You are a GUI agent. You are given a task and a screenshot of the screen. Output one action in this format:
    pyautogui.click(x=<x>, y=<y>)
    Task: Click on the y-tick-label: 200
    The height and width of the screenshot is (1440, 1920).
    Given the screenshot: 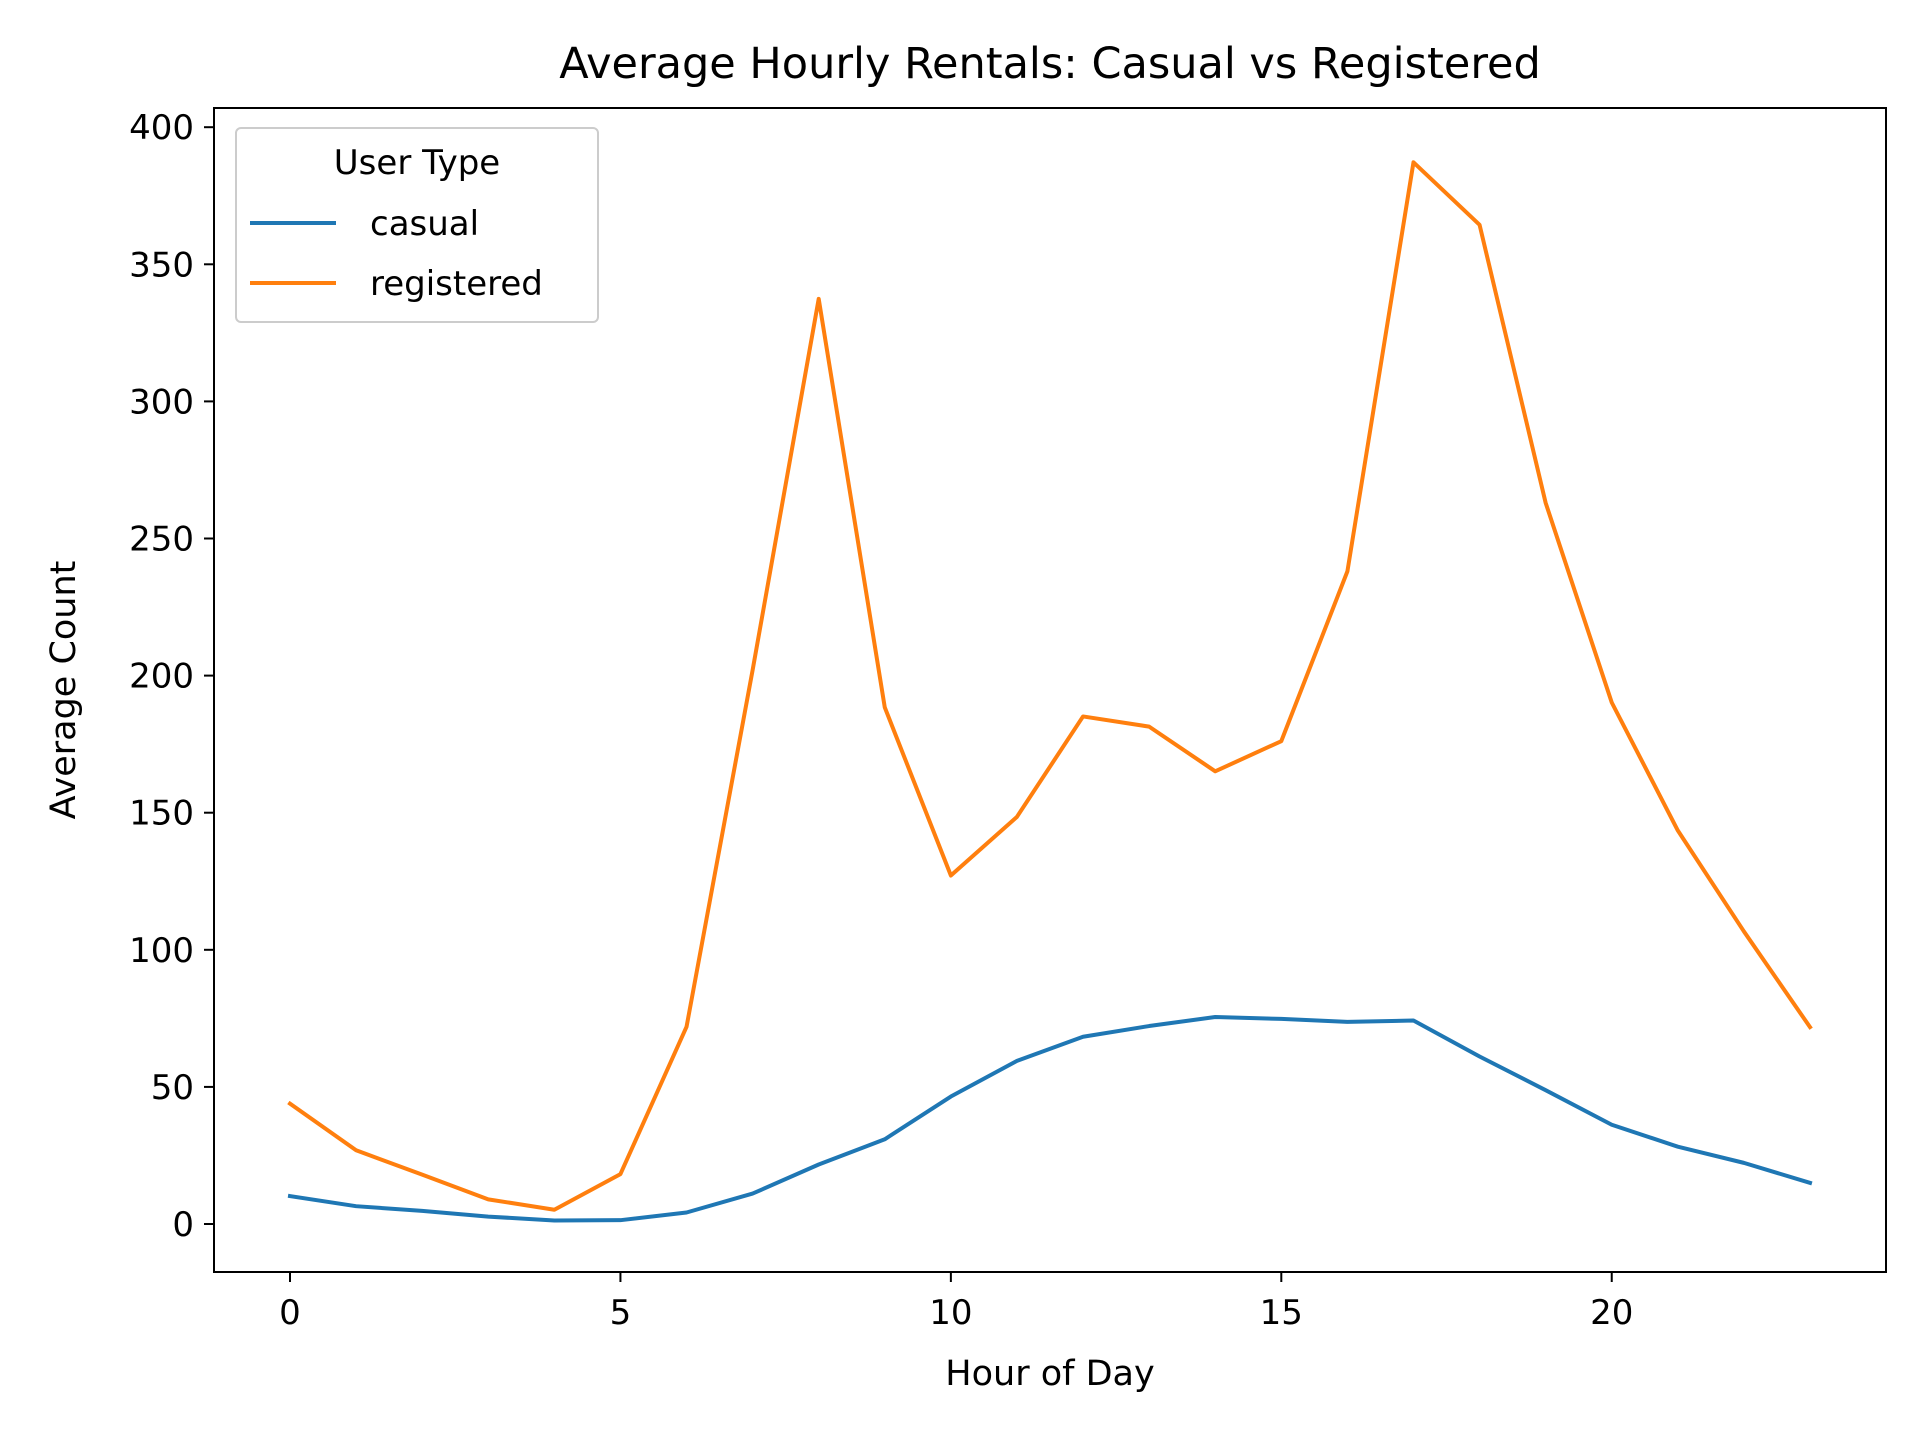 What is the action you would take?
    pyautogui.click(x=161, y=677)
    